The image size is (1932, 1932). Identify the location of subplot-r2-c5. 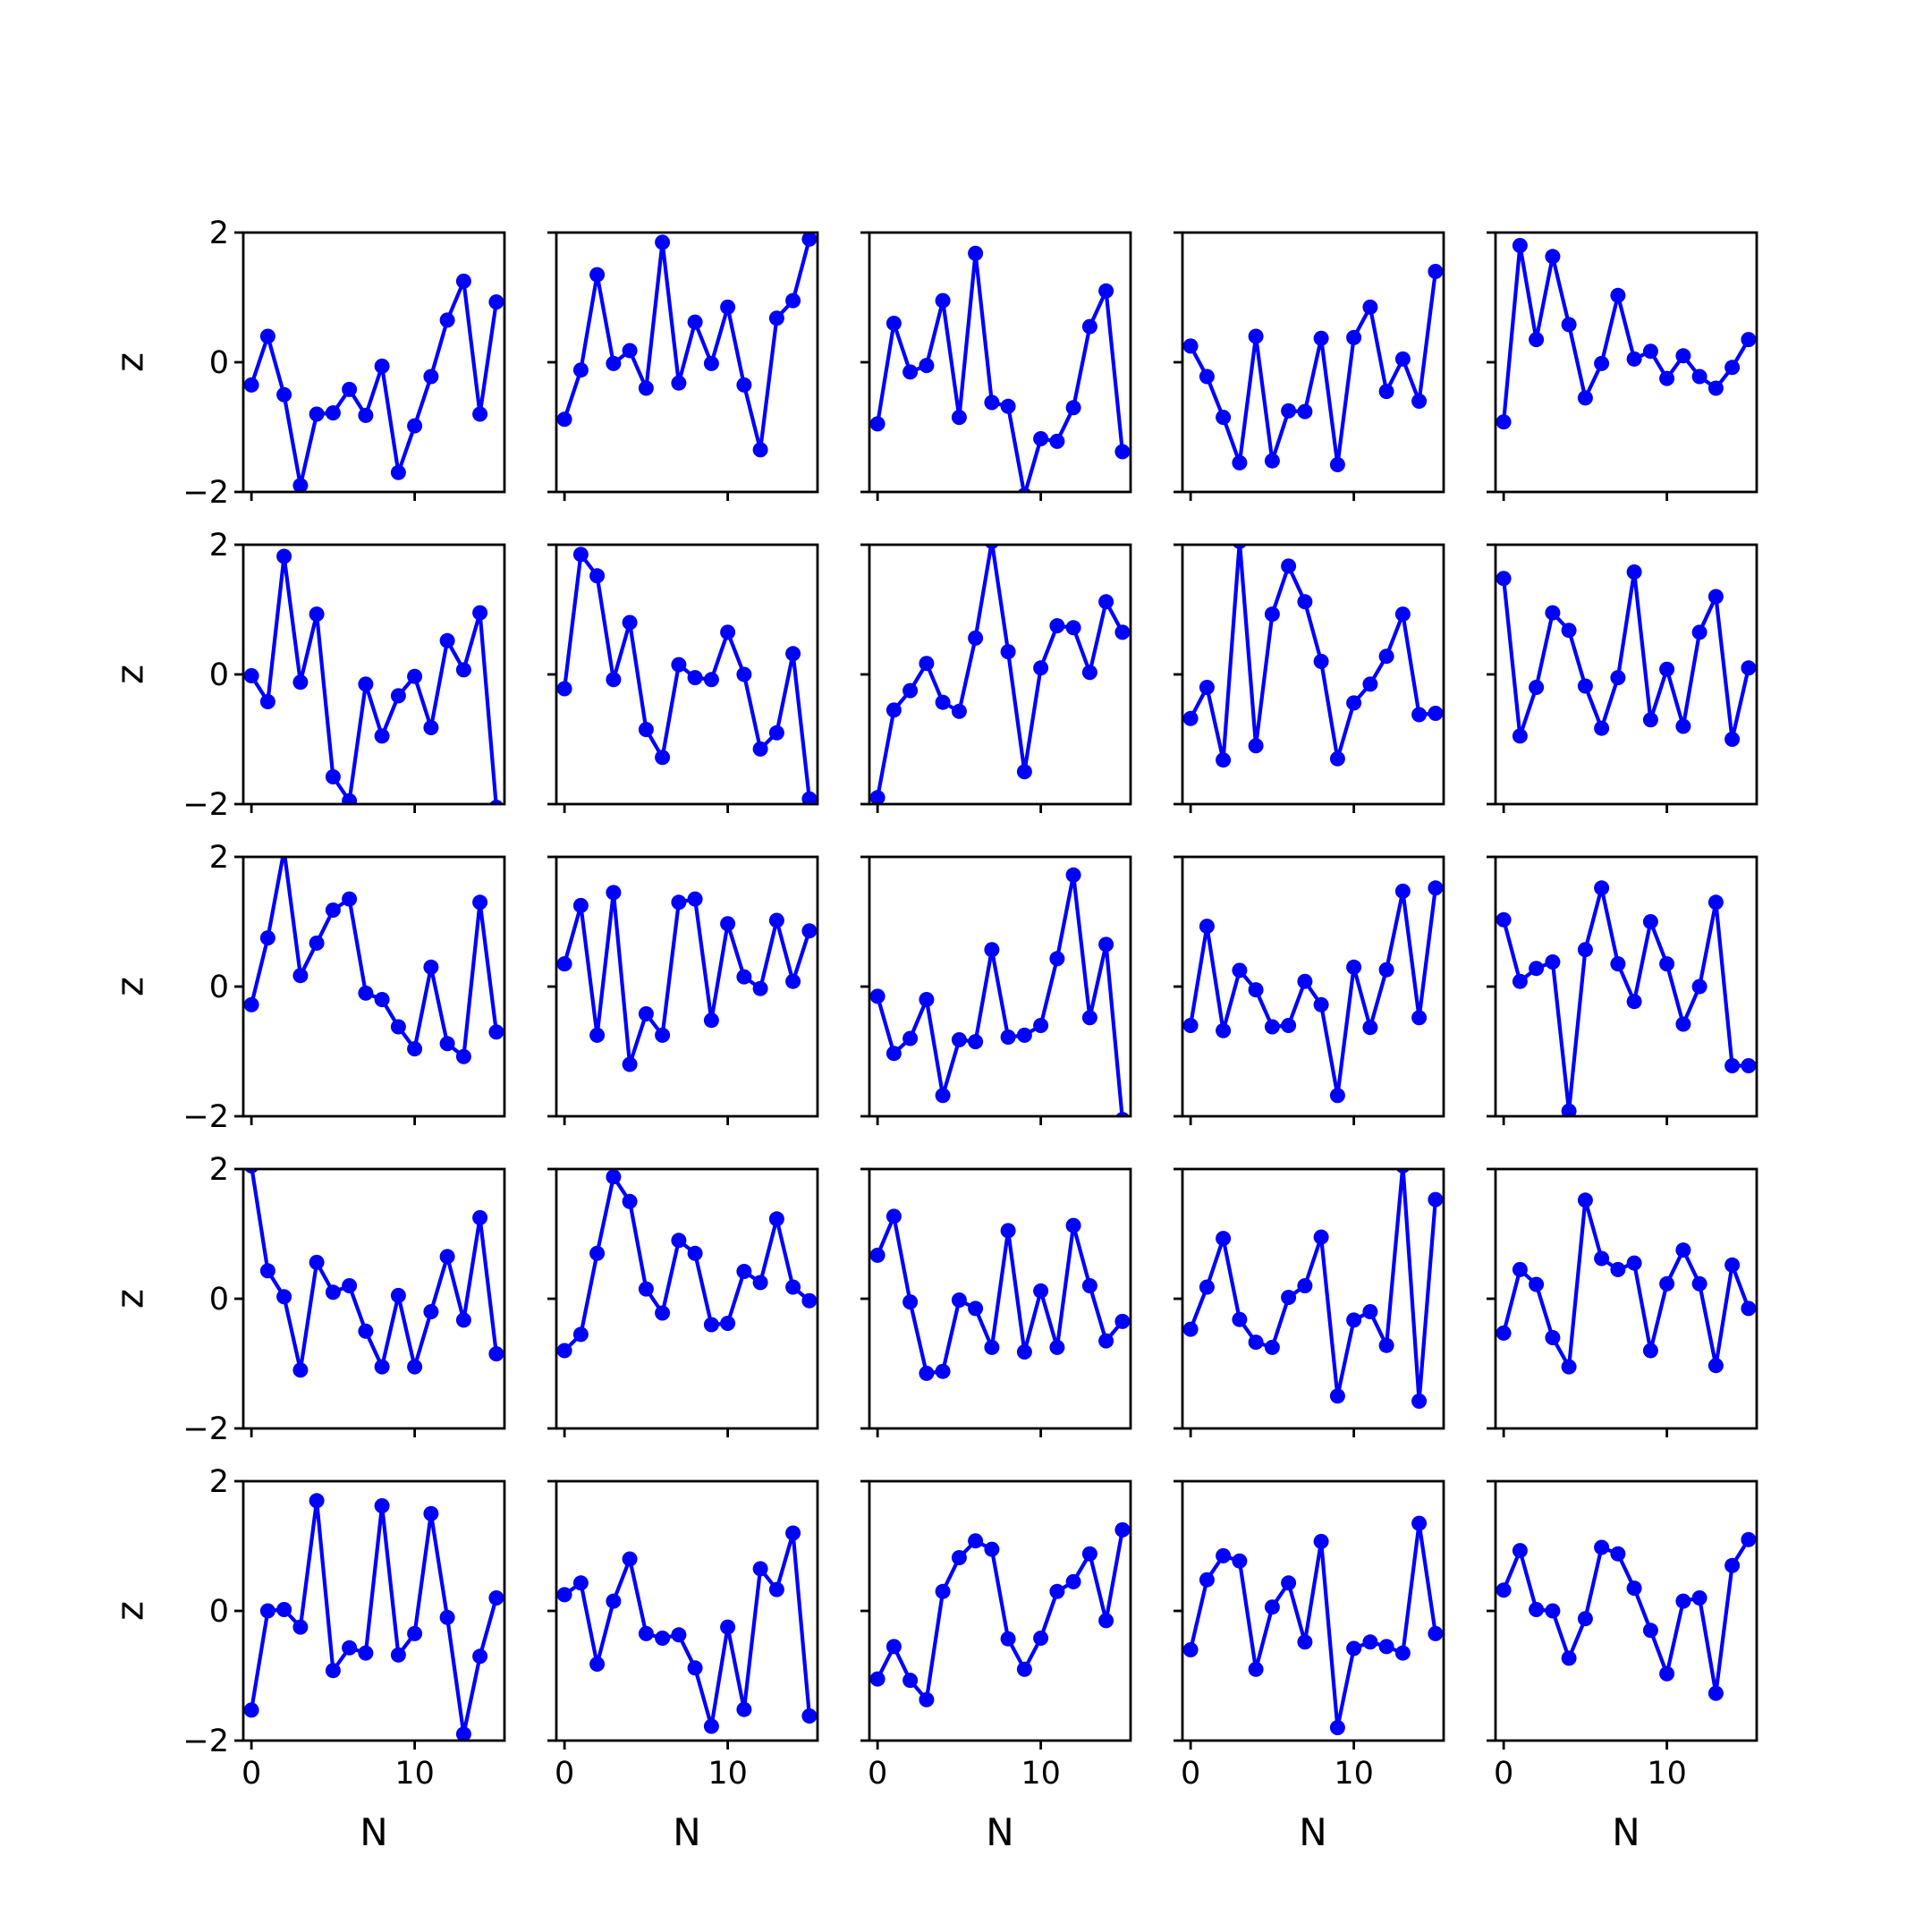
(1622, 678).